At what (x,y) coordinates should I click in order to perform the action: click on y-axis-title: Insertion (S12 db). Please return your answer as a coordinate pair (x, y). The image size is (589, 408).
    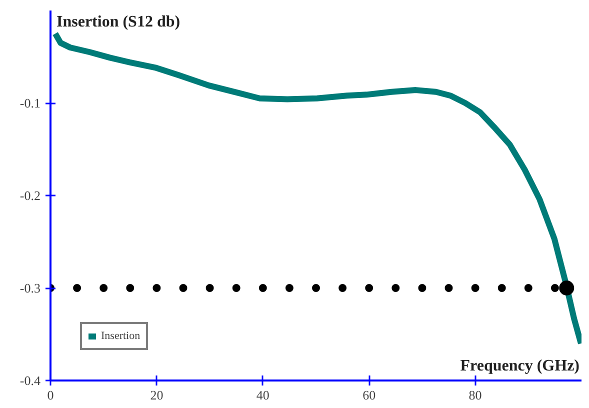
    Looking at the image, I should click on (118, 22).